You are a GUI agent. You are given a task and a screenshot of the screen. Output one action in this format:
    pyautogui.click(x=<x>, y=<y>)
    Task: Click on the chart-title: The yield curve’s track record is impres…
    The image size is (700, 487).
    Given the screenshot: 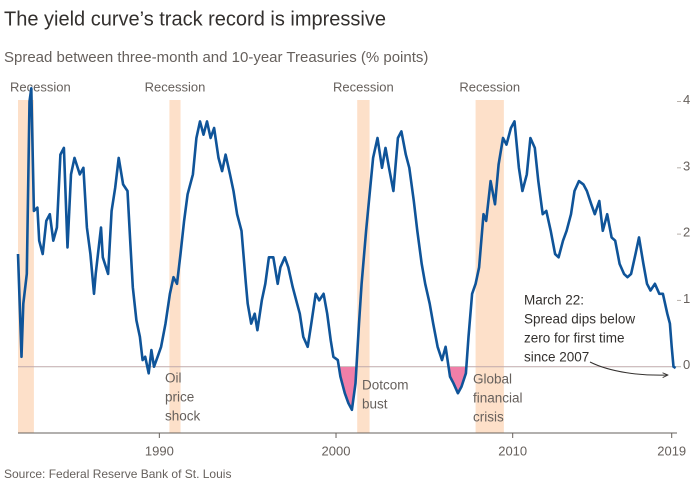 What is the action you would take?
    pyautogui.click(x=195, y=19)
    